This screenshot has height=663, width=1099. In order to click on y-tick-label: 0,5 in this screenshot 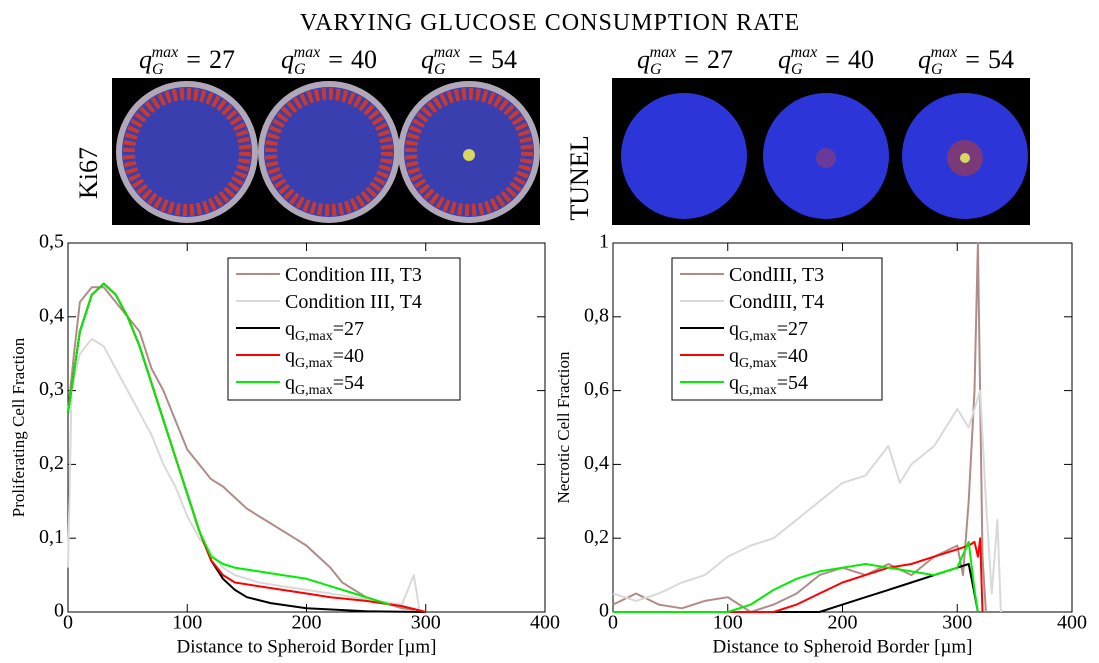, I will do `click(51, 242)`.